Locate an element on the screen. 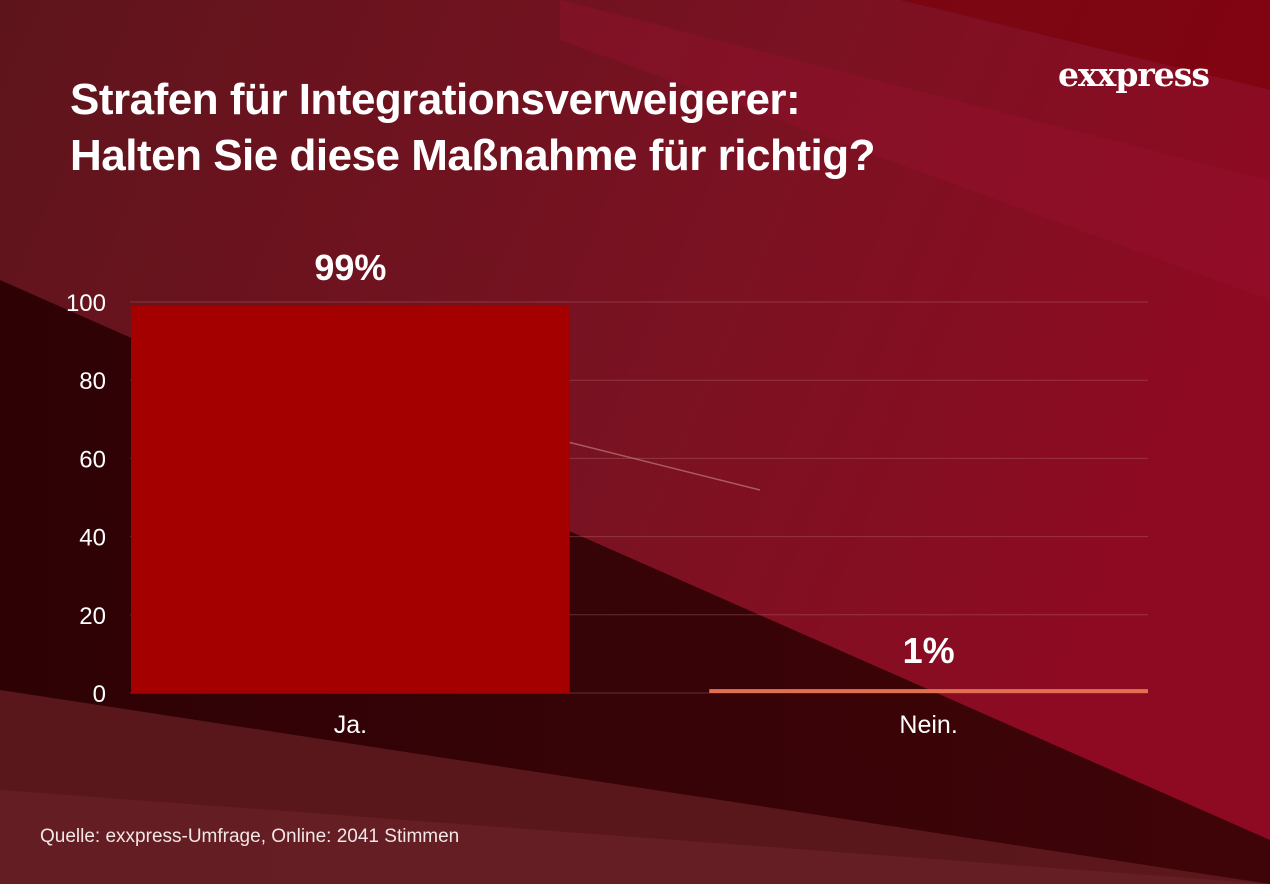 This screenshot has width=1270, height=884. title-line-1: Strafen für Integrationsverweigerer: is located at coordinates (435, 99).